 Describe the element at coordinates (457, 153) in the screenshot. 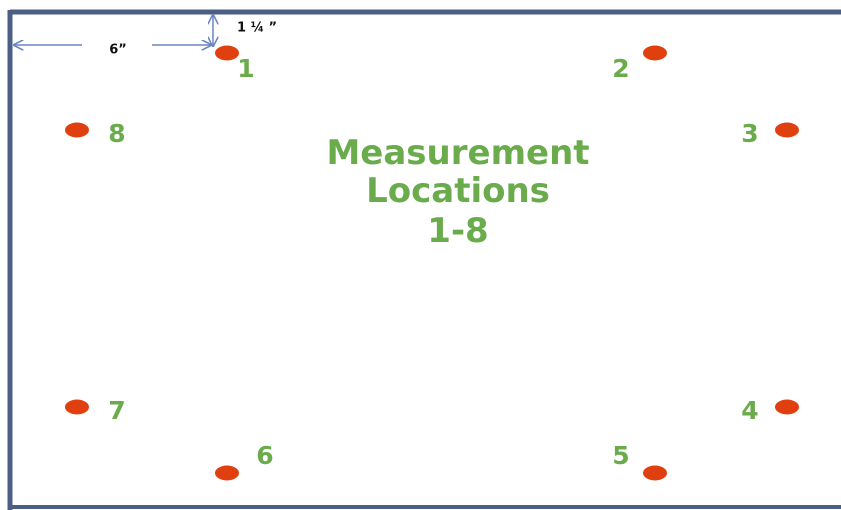

I see `title-line: Measurement` at that location.